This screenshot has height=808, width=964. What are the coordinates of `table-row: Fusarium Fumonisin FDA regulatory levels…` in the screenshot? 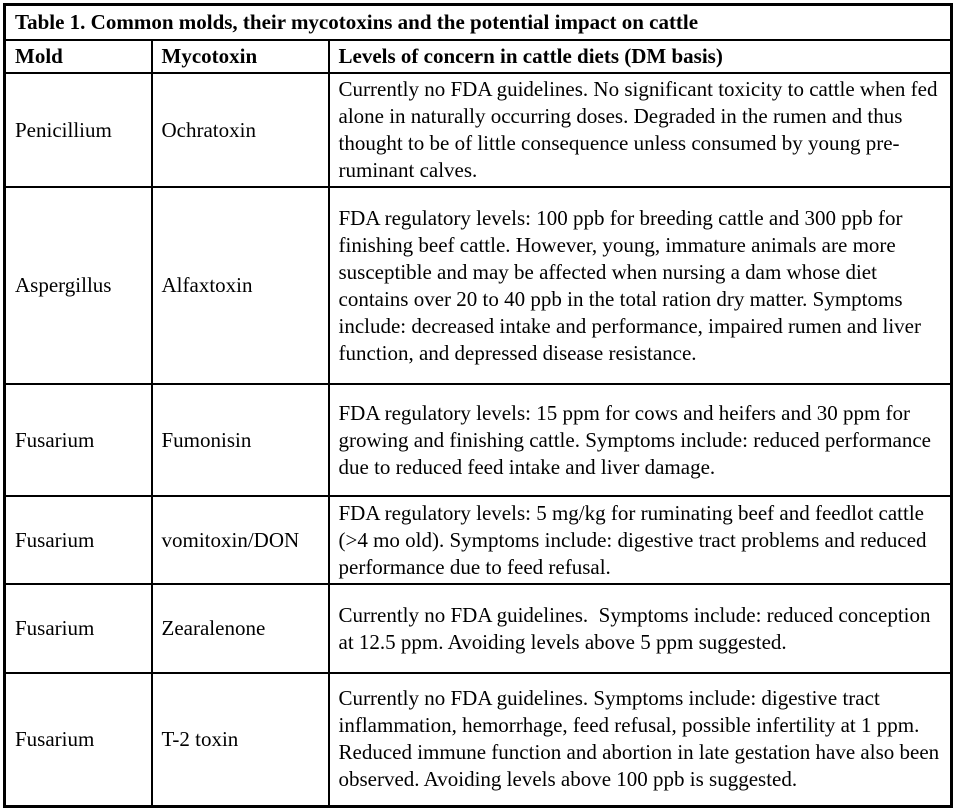 It's located at (478, 440).